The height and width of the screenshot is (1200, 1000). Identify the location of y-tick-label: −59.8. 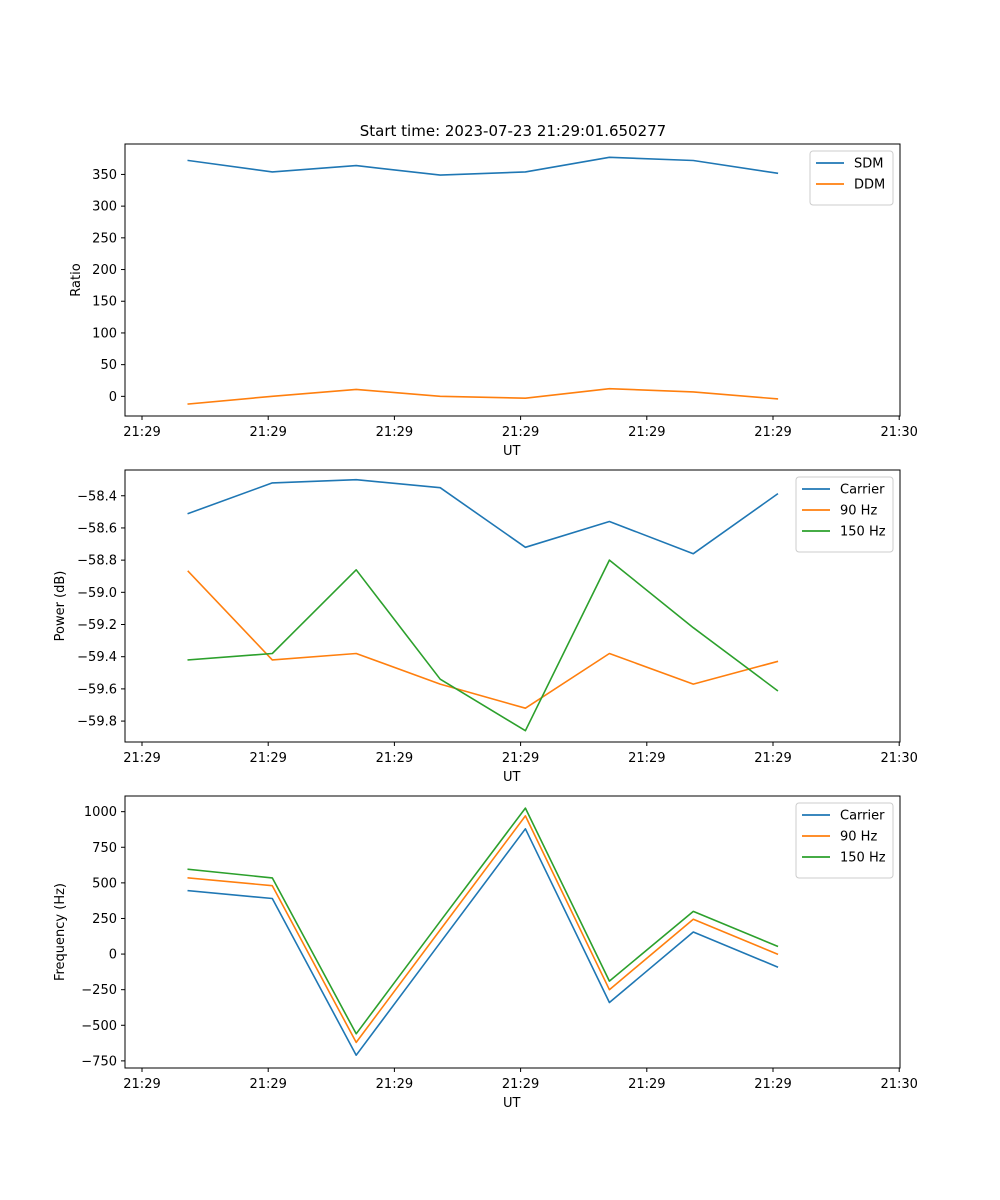
(97, 722).